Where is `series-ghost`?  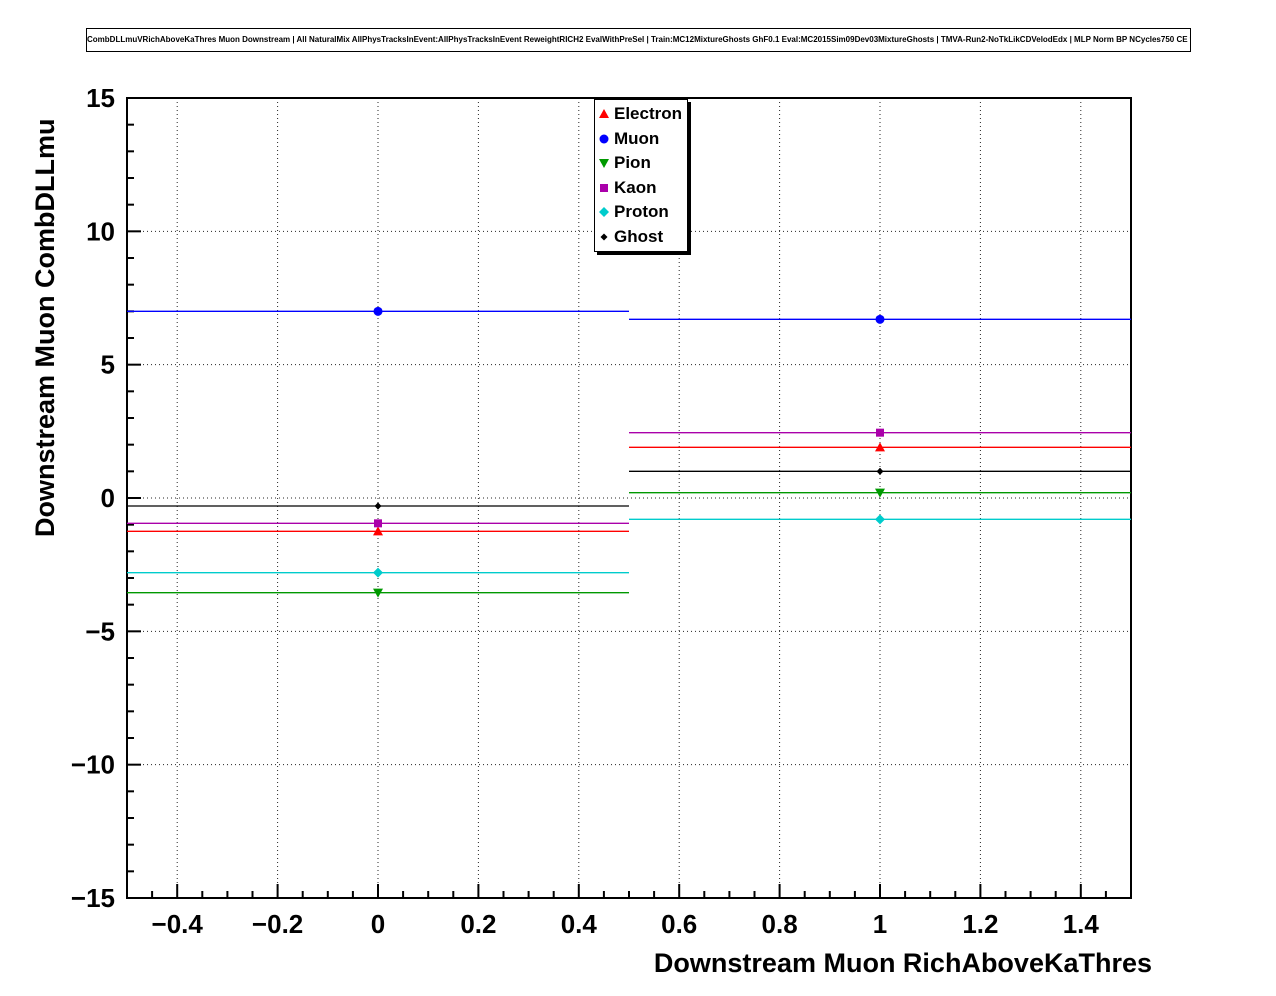
series-ghost is located at coordinates (629, 488).